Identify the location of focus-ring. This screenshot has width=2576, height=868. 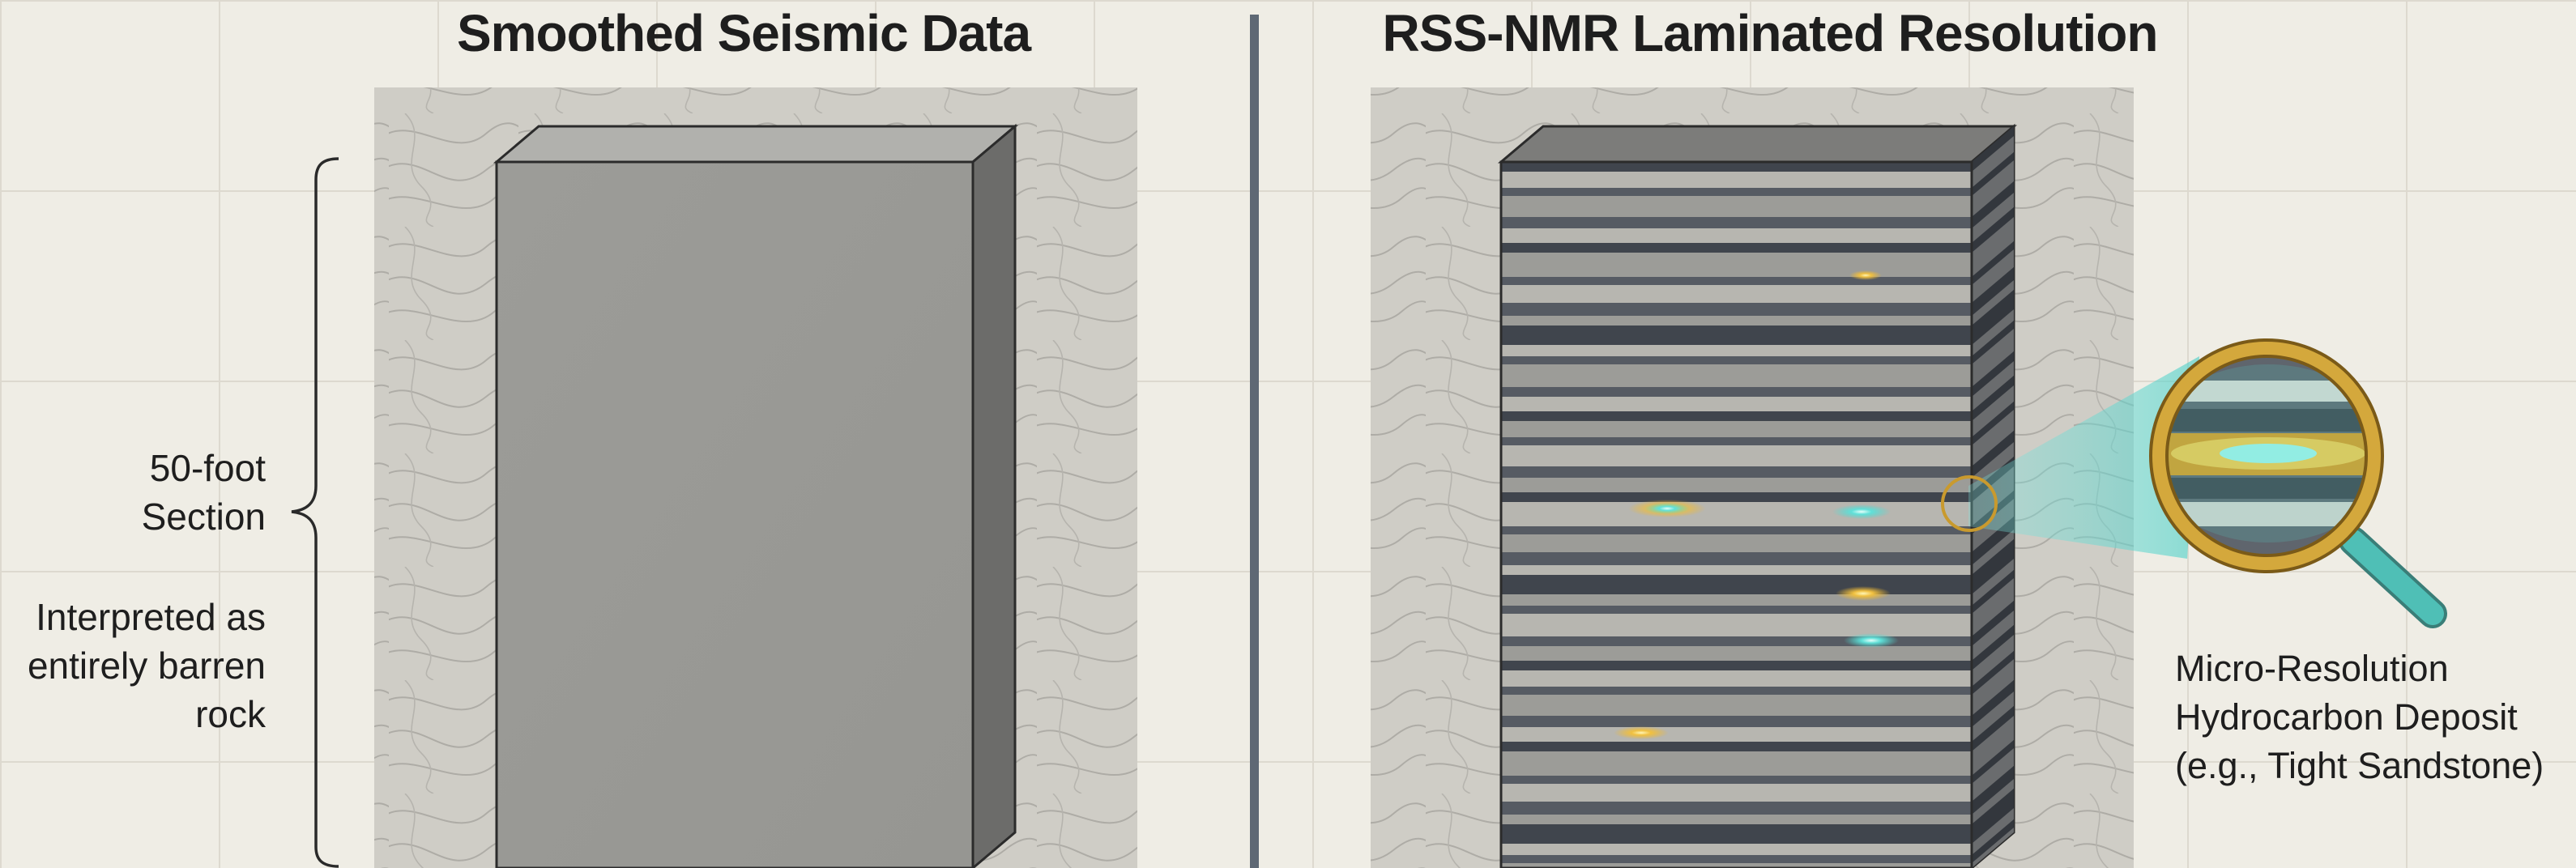
(1970, 503).